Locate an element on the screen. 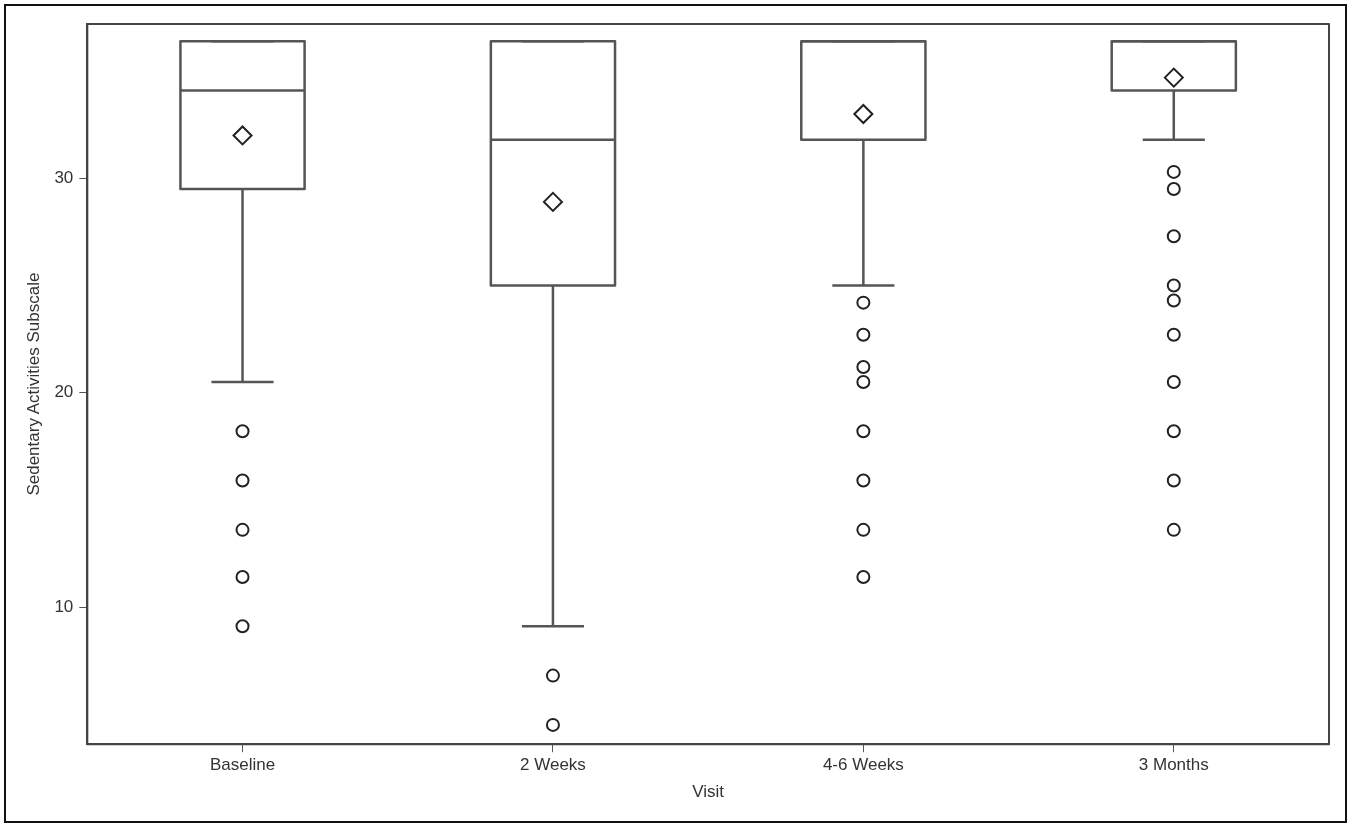  y-tick-label: 10 is located at coordinates (64, 606).